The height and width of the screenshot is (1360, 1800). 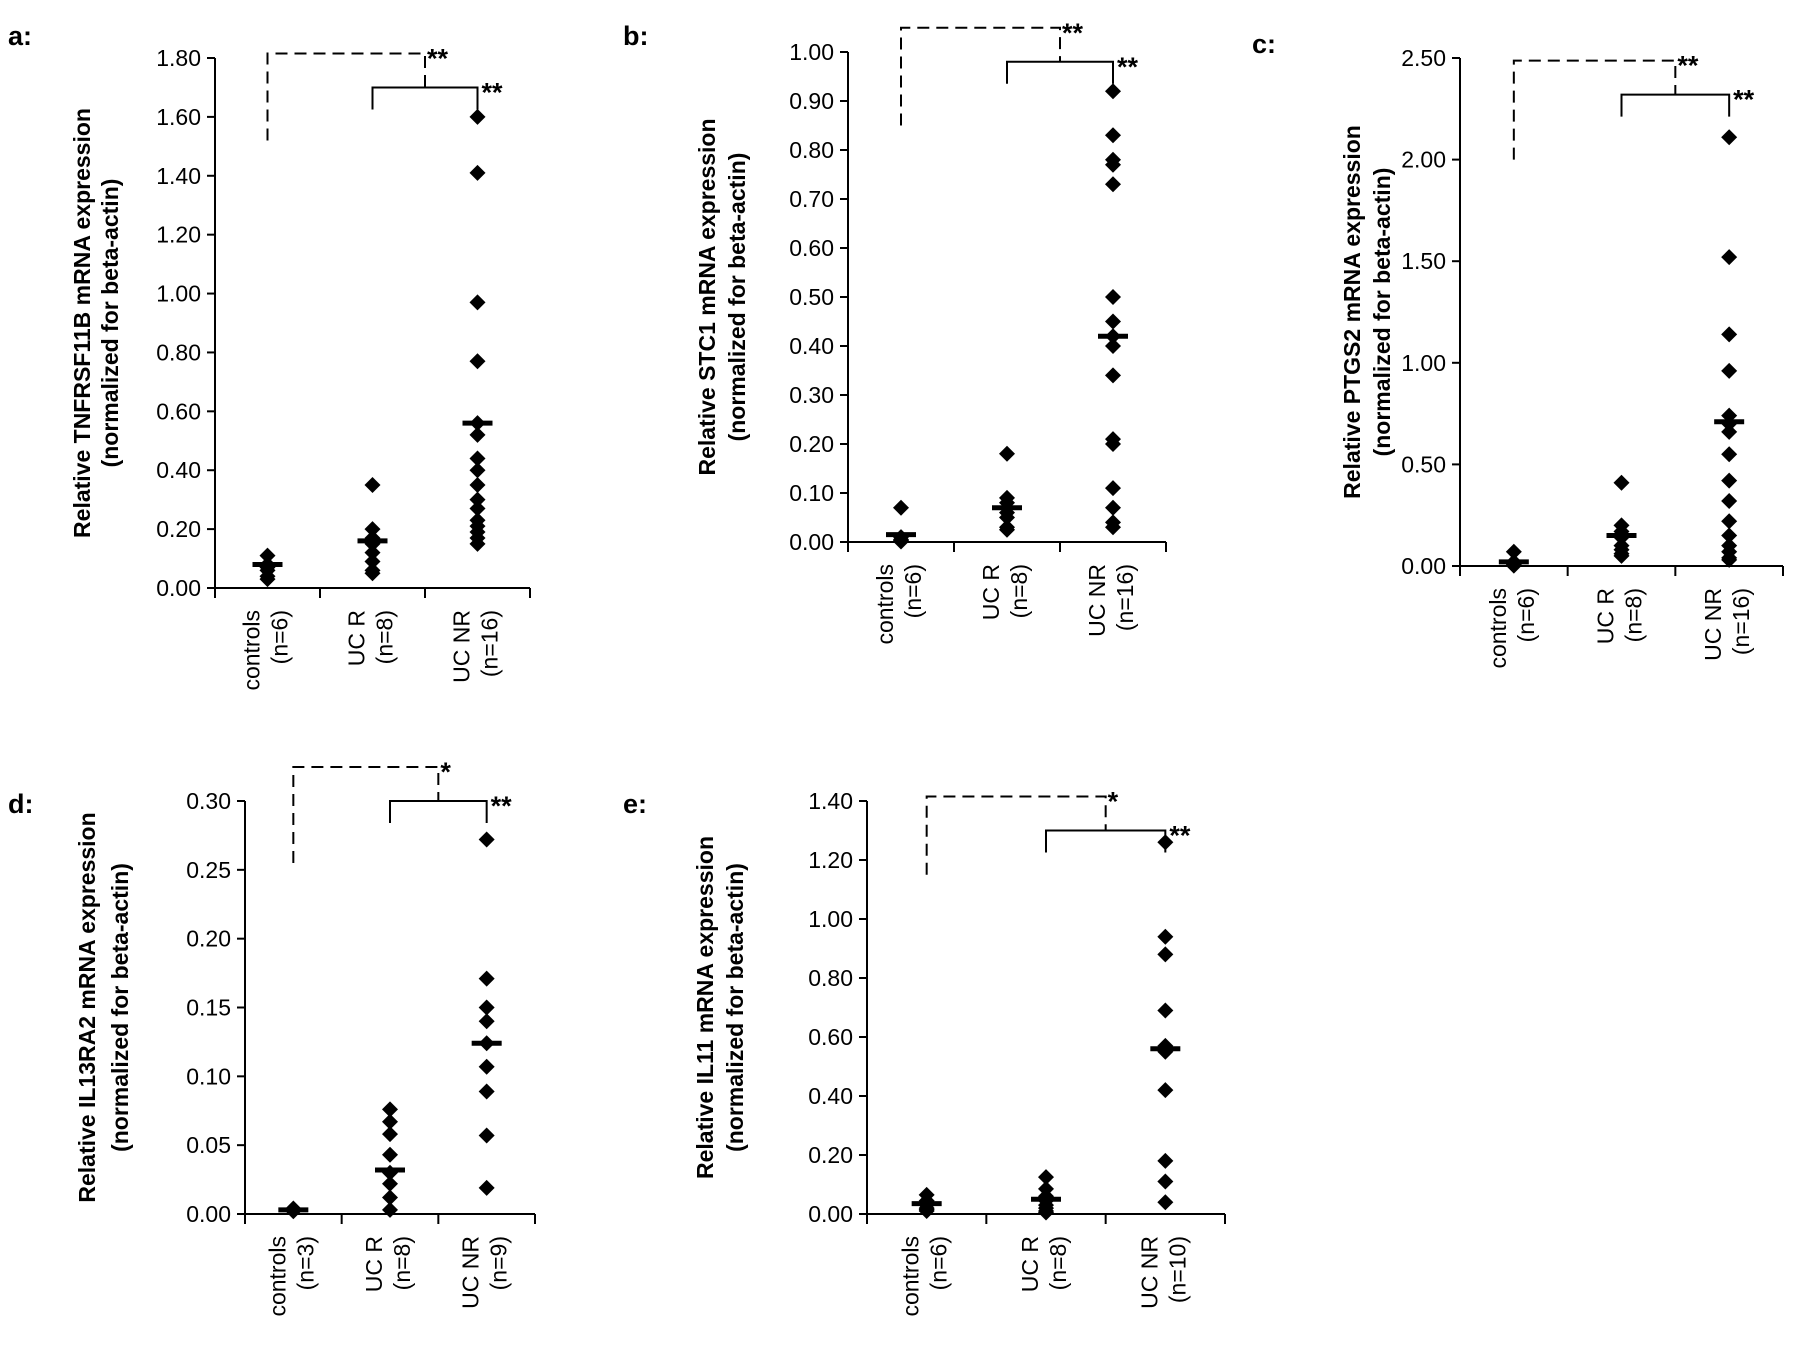 I want to click on panel-label: a:, so click(x=20, y=36).